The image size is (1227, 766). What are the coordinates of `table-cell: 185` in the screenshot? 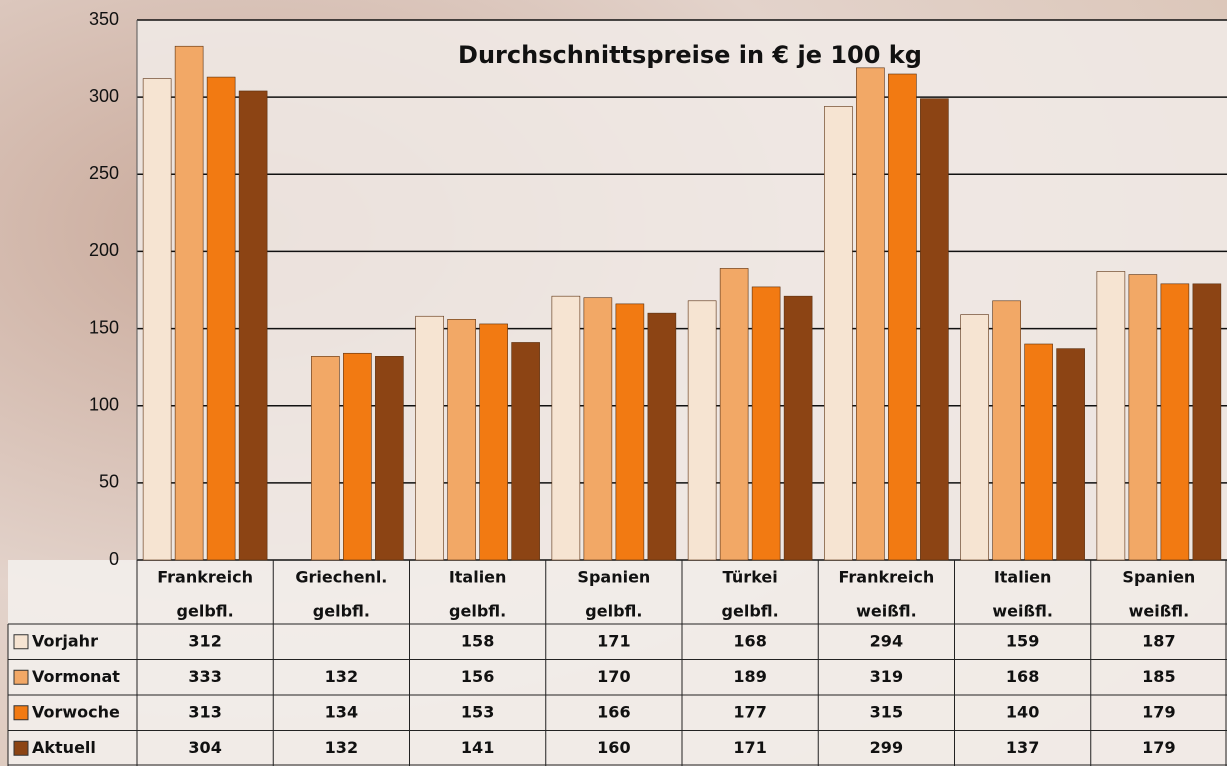 It's located at (1158, 676).